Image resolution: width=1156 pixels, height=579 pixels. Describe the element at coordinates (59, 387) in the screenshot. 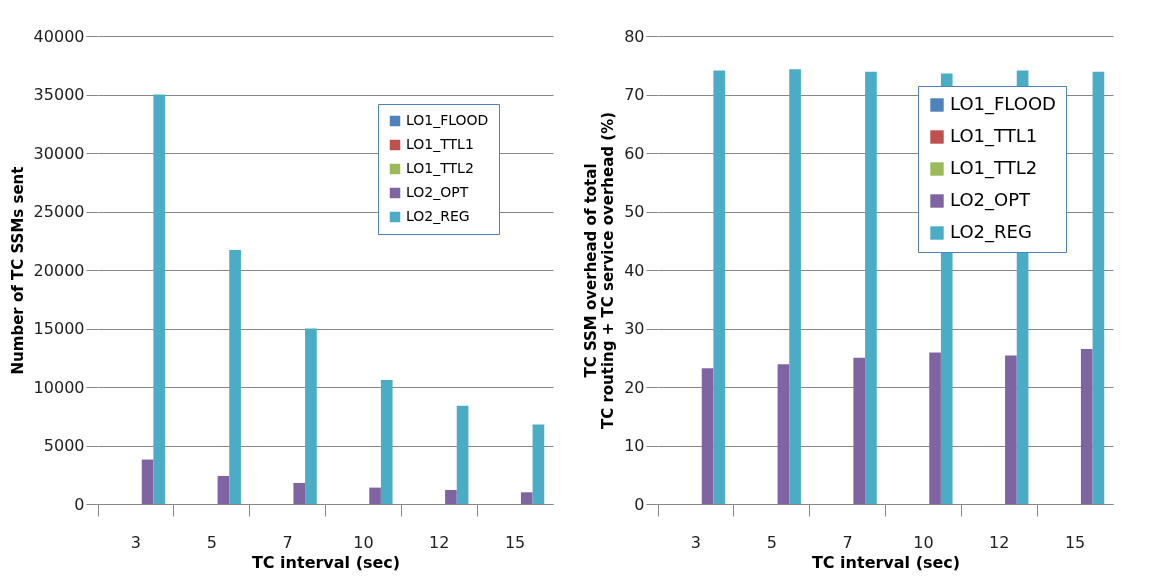

I see `y-tick-label: 10000` at that location.